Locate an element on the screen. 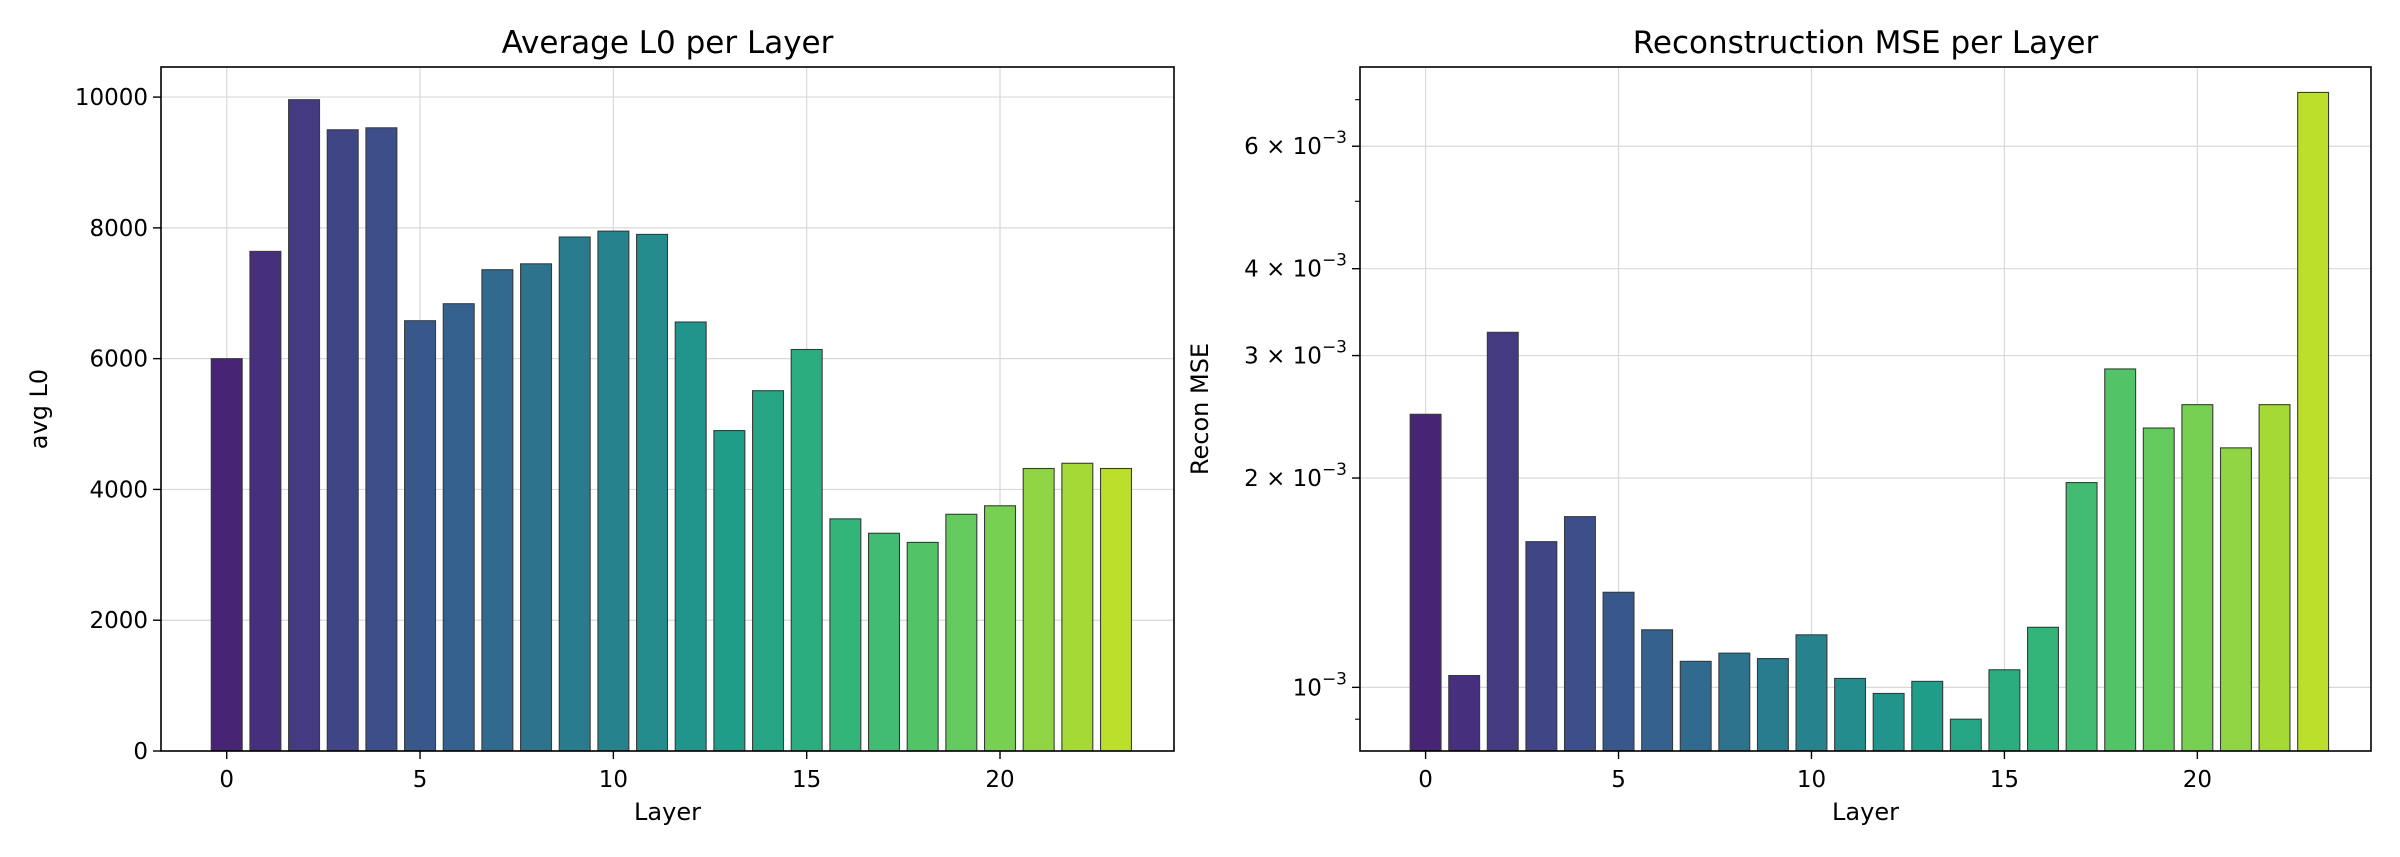  chart-title: Average L0 per Layer is located at coordinates (668, 43).